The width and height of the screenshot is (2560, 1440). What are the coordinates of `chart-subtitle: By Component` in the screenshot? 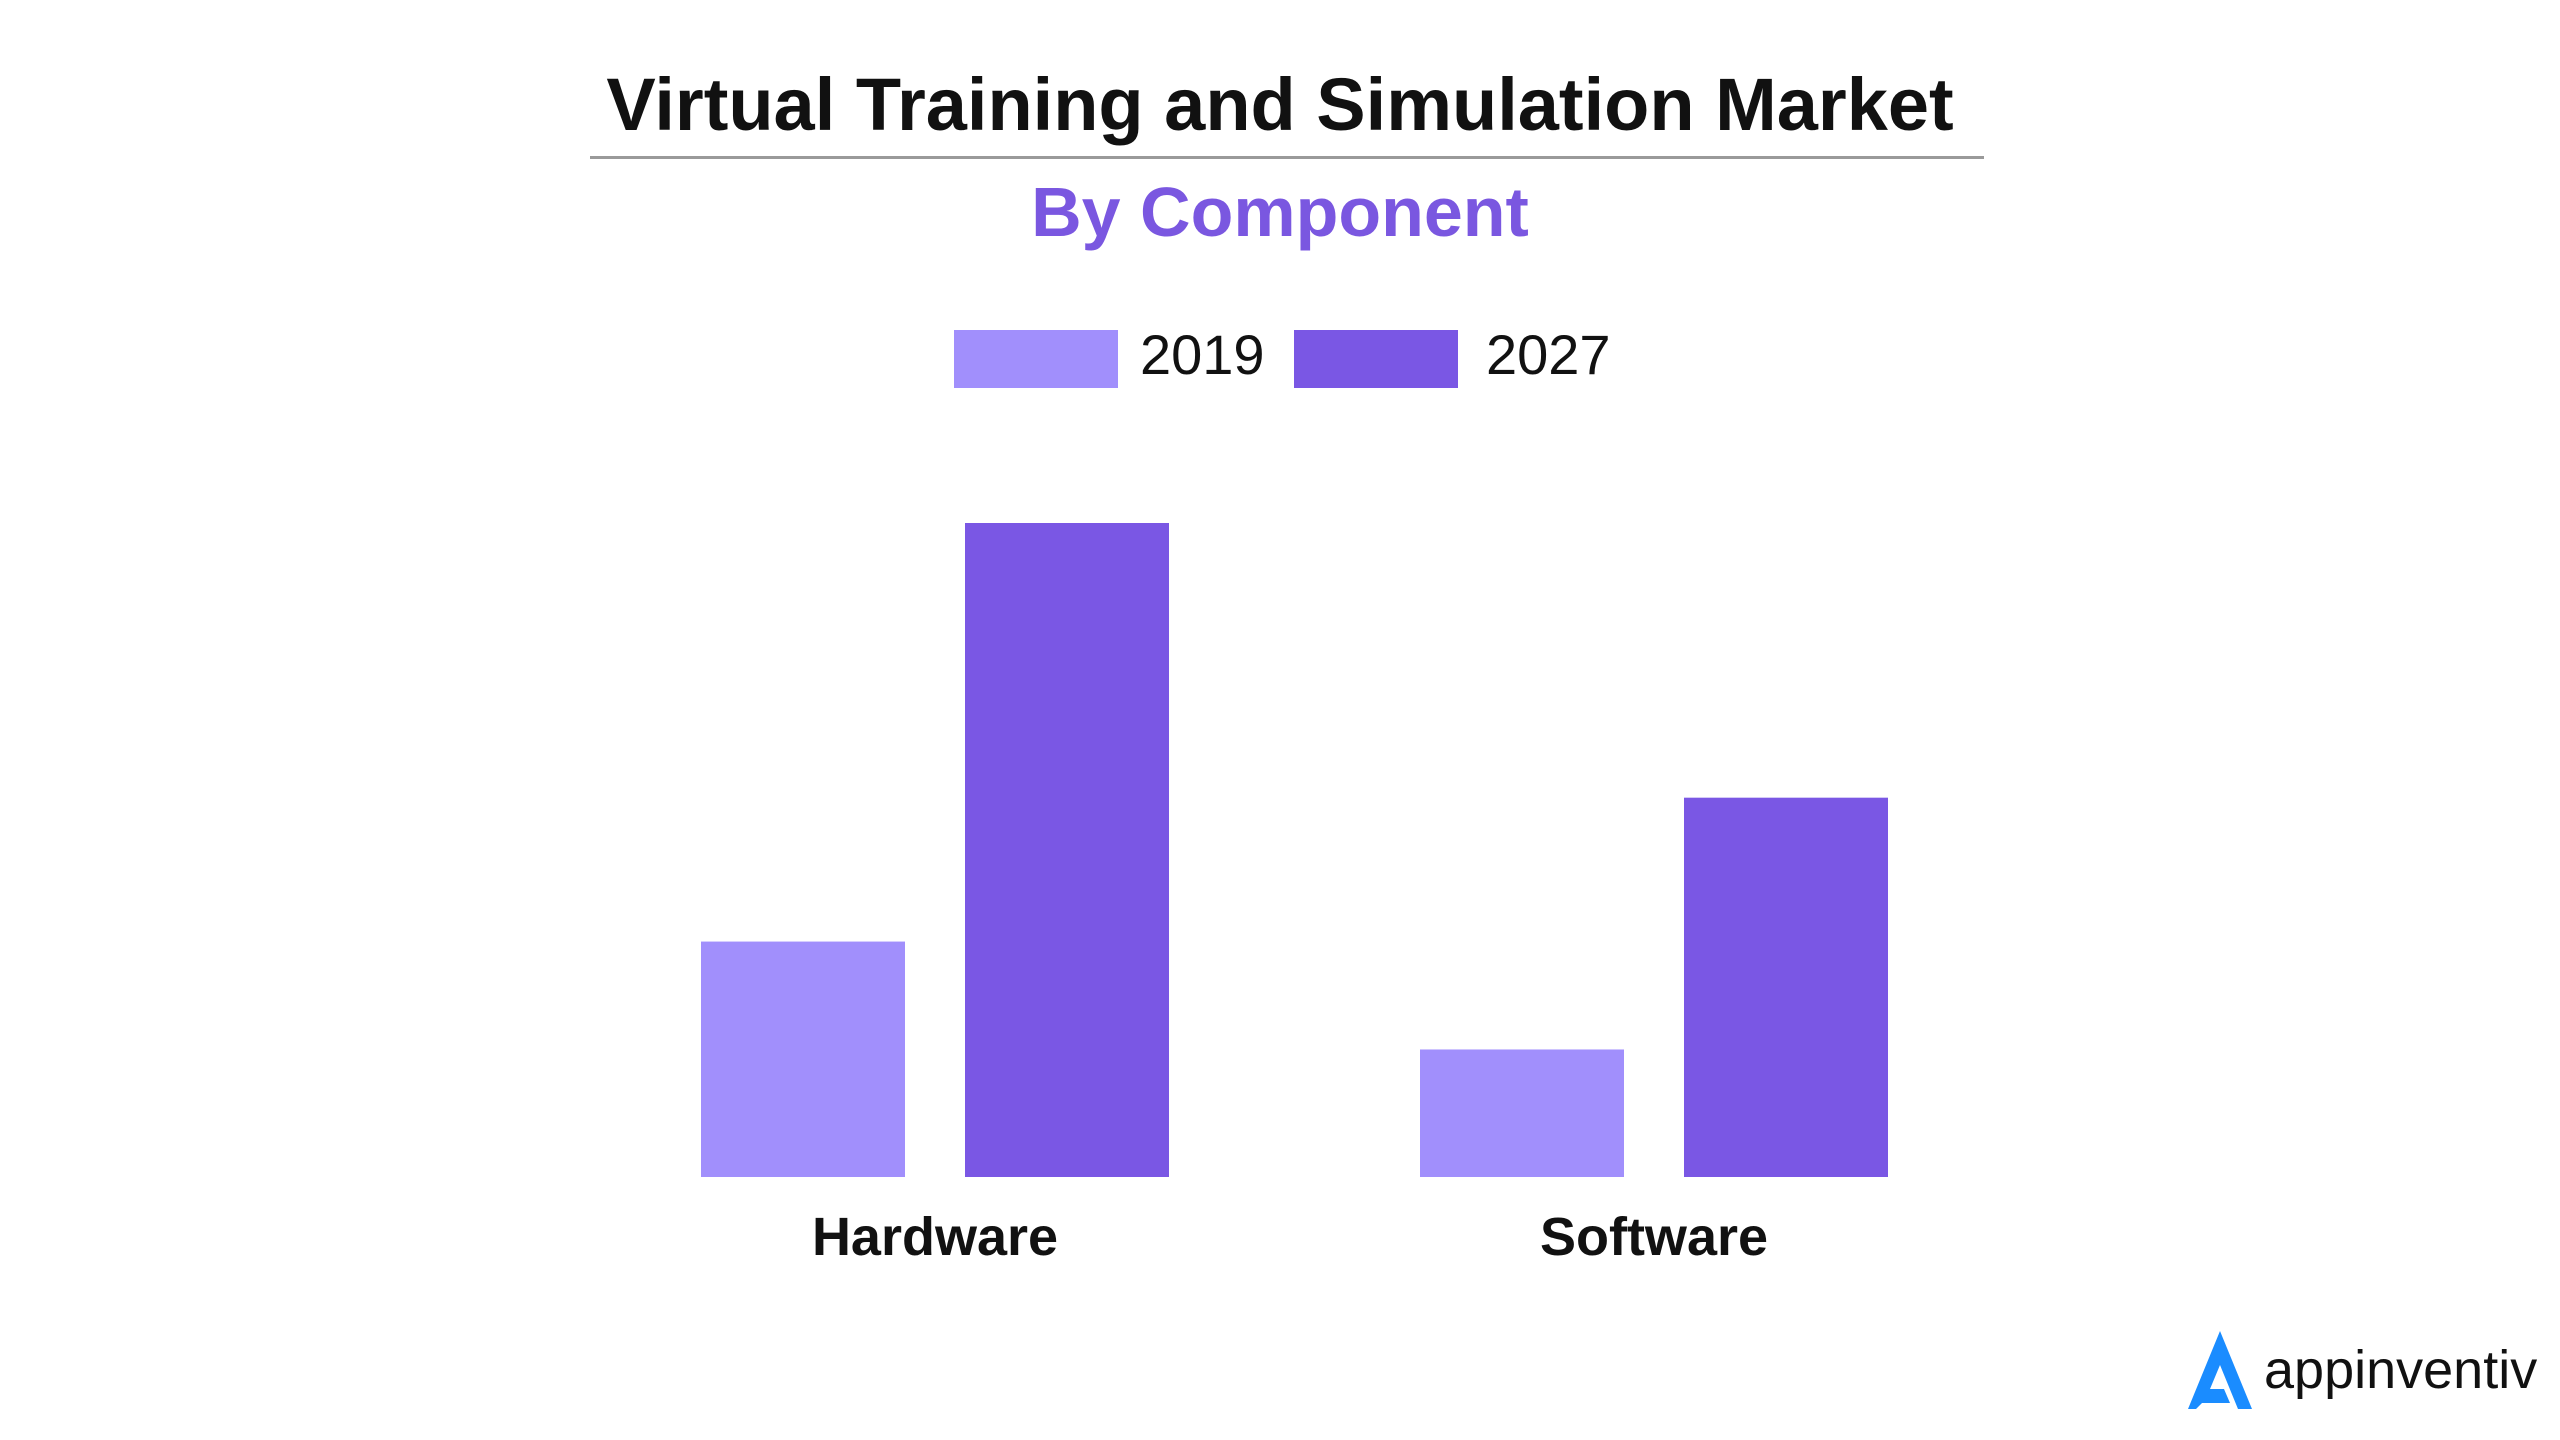 It's located at (1280, 212).